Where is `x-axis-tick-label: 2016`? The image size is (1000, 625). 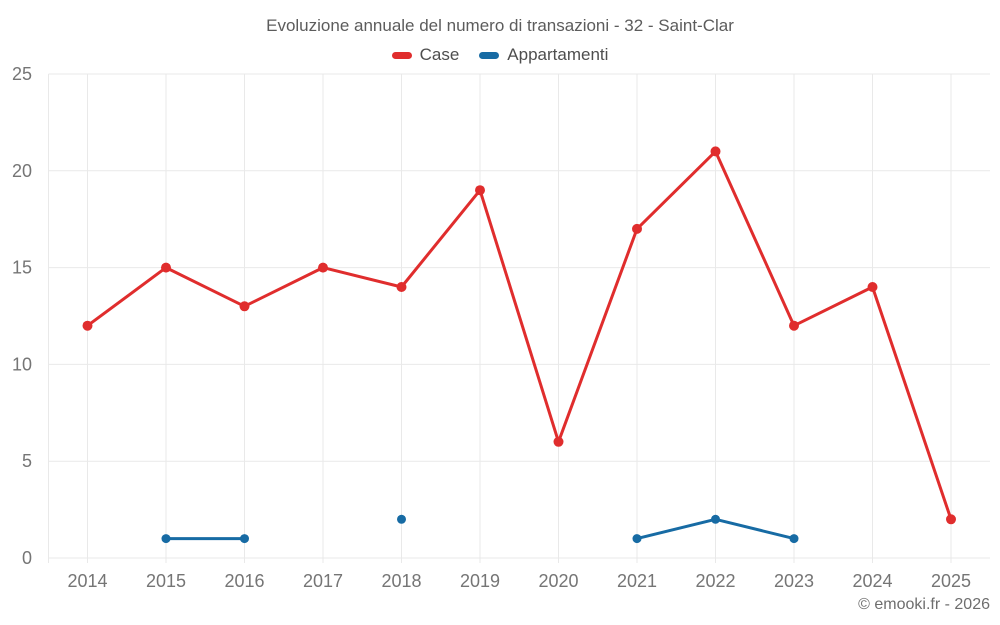 x-axis-tick-label: 2016 is located at coordinates (244, 581).